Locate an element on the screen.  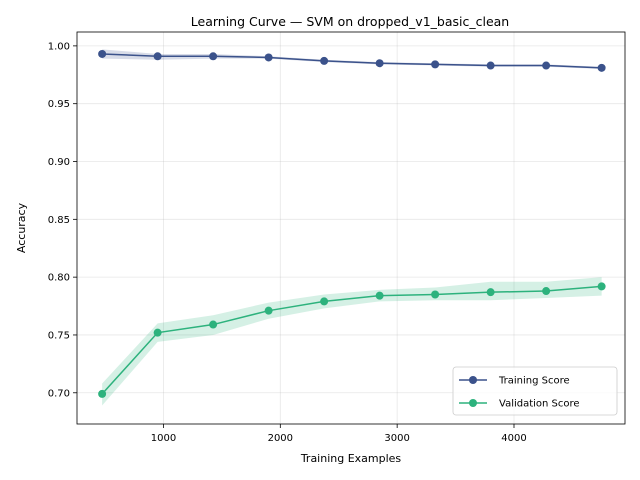
y-tick-label: 0.70 is located at coordinates (59, 393).